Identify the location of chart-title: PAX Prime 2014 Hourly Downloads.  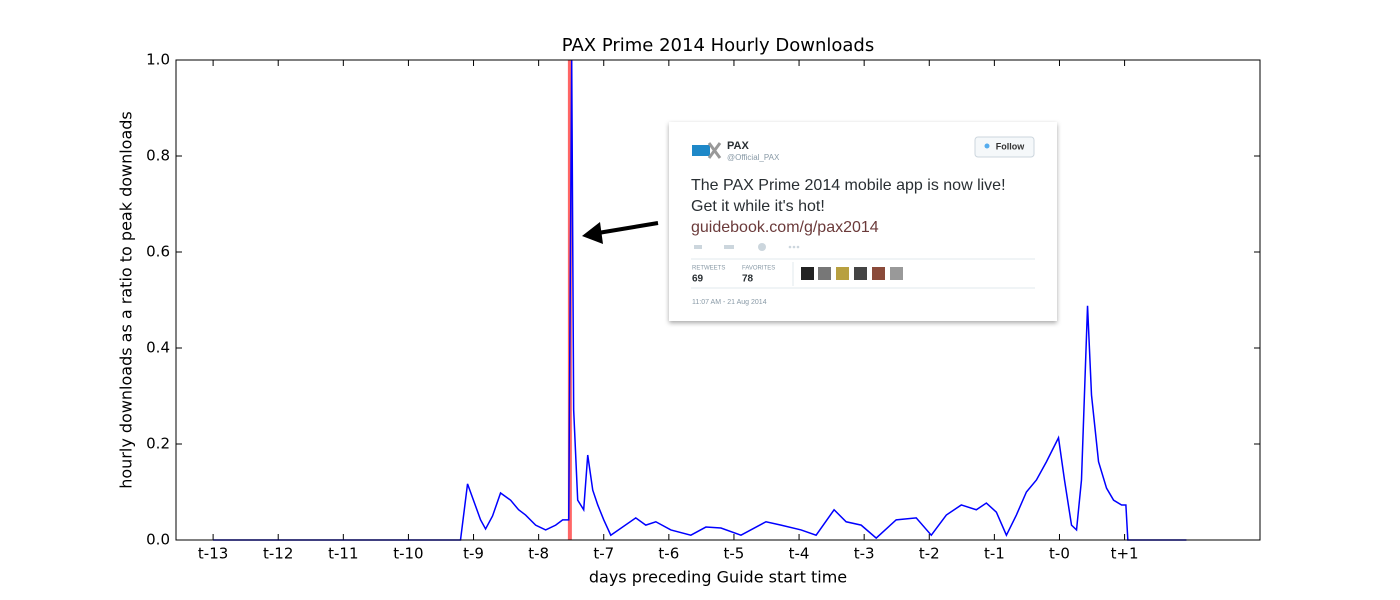
(718, 45).